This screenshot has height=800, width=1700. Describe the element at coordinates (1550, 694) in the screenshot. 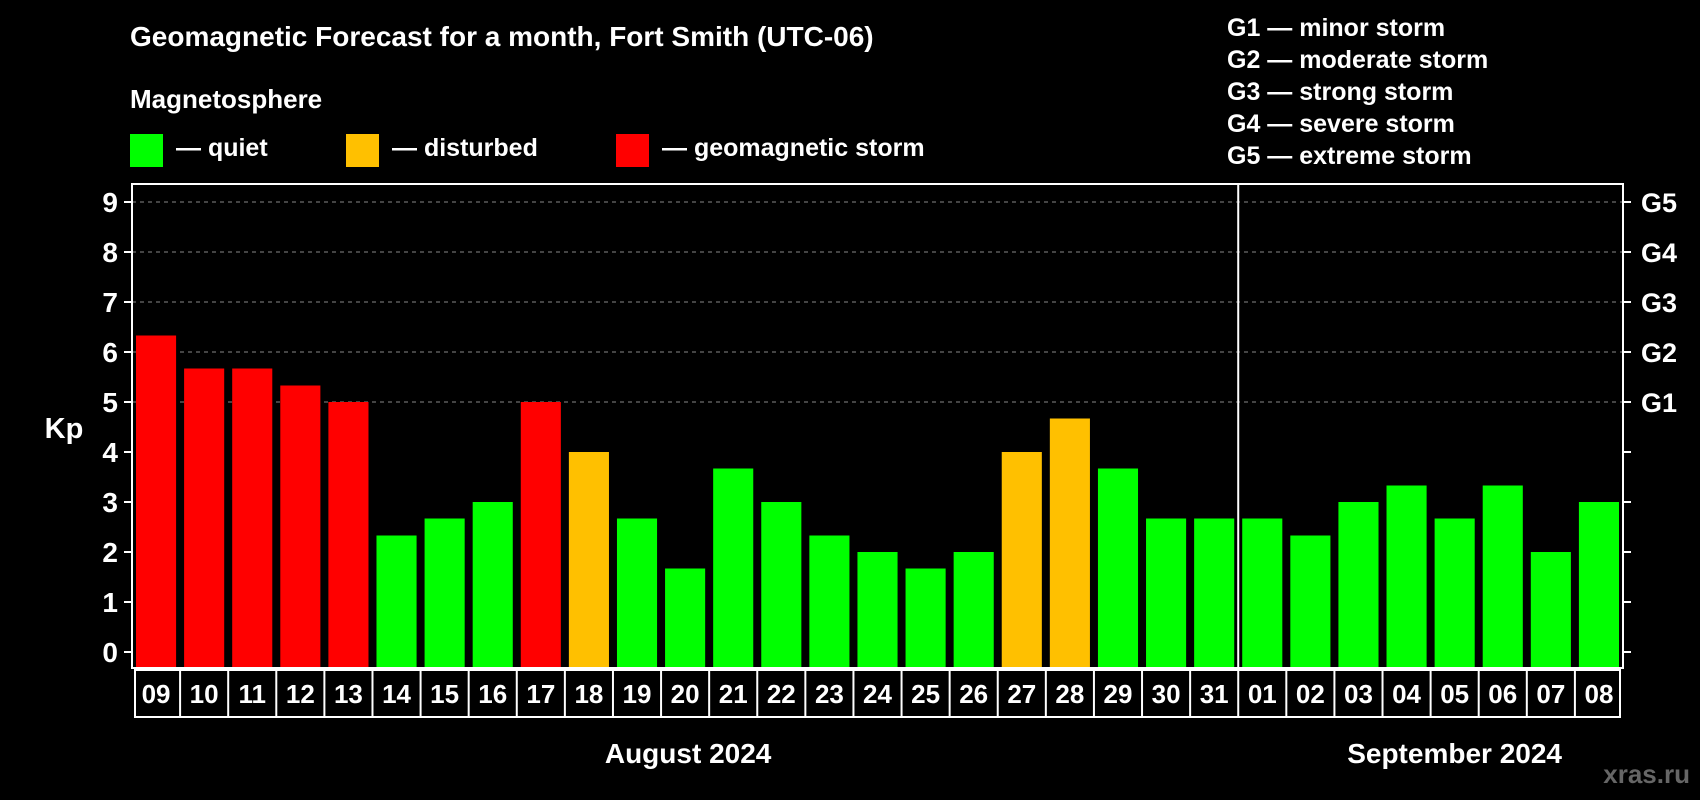

I see `x-tick-label: 07` at that location.